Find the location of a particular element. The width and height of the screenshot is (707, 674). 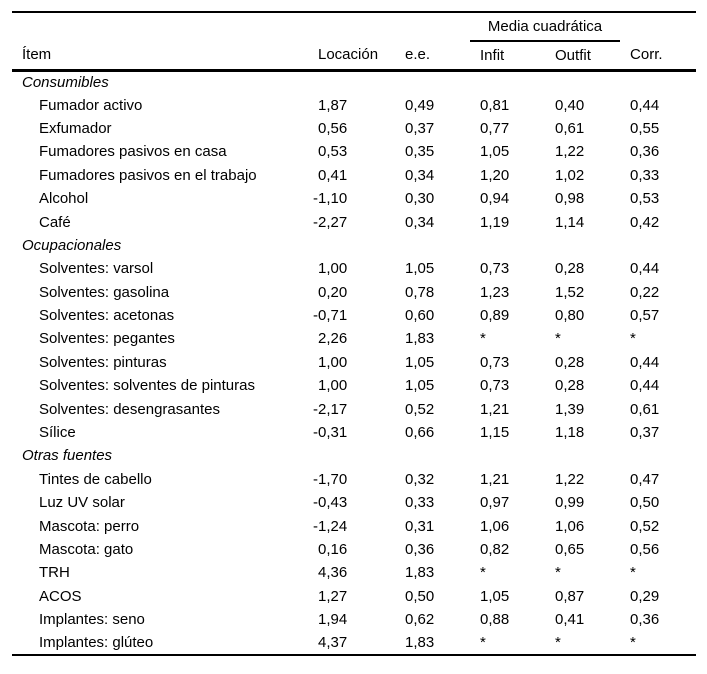

cell-infit: 0,82 is located at coordinates (495, 549).